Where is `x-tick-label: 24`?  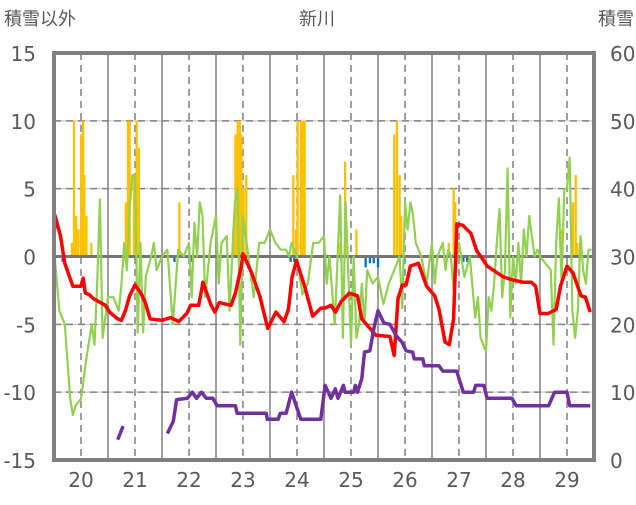 x-tick-label: 24 is located at coordinates (296, 480).